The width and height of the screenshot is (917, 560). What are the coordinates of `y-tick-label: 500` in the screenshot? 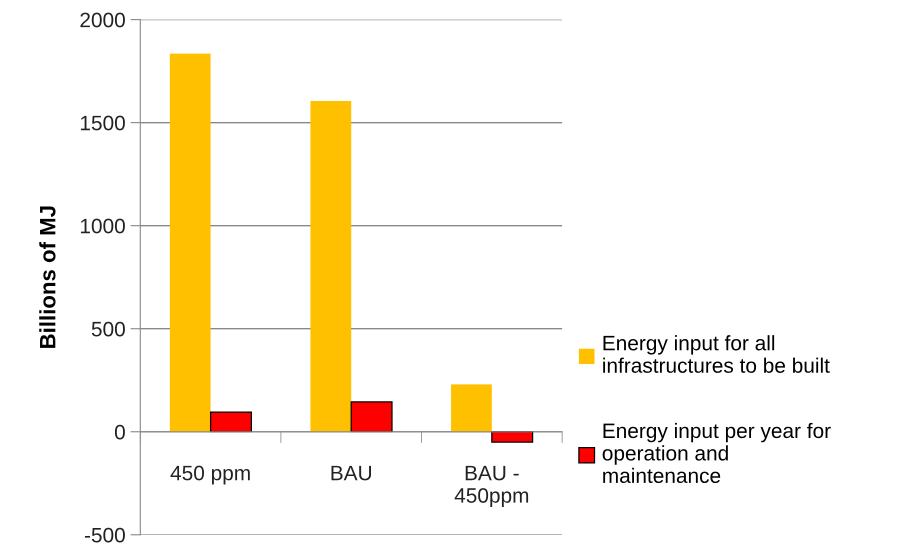 It's located at (108, 329).